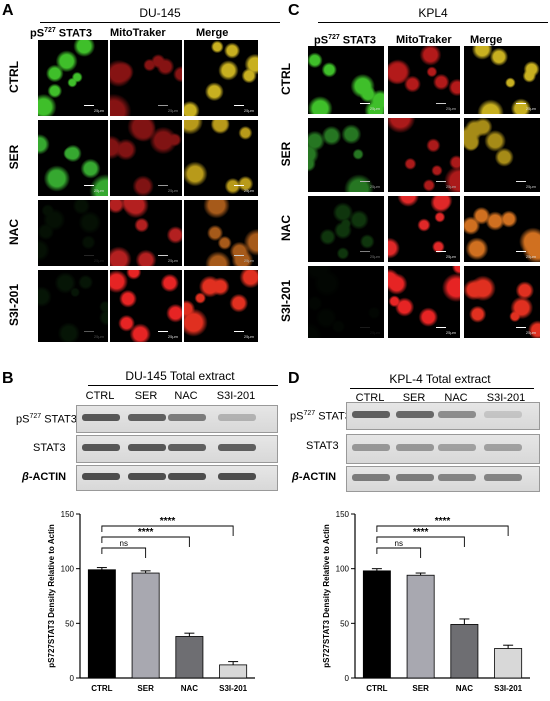 The width and height of the screenshot is (550, 701). What do you see at coordinates (506, 398) in the screenshot?
I see `wb-right-lane-4: S3I-201` at bounding box center [506, 398].